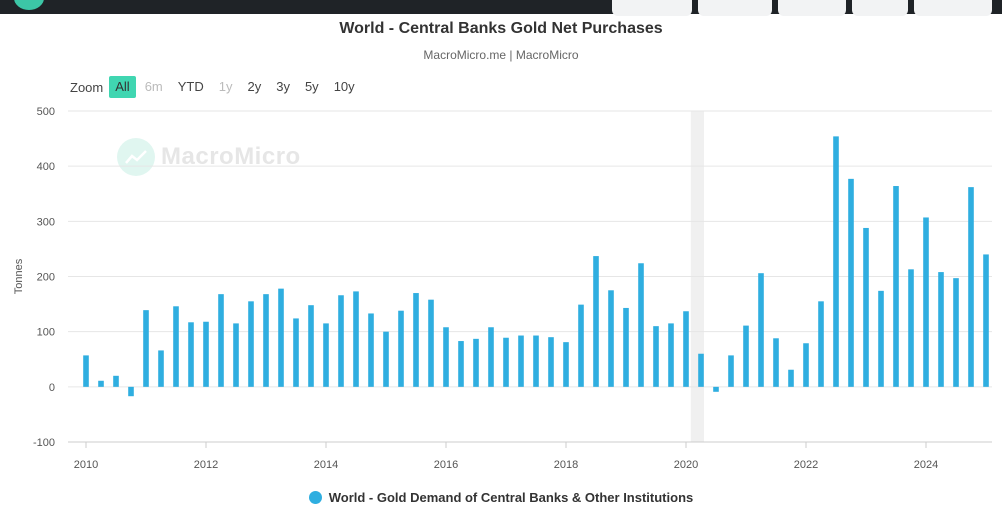 The width and height of the screenshot is (1002, 512). What do you see at coordinates (315, 497) in the screenshot?
I see `legend-series-swatch` at bounding box center [315, 497].